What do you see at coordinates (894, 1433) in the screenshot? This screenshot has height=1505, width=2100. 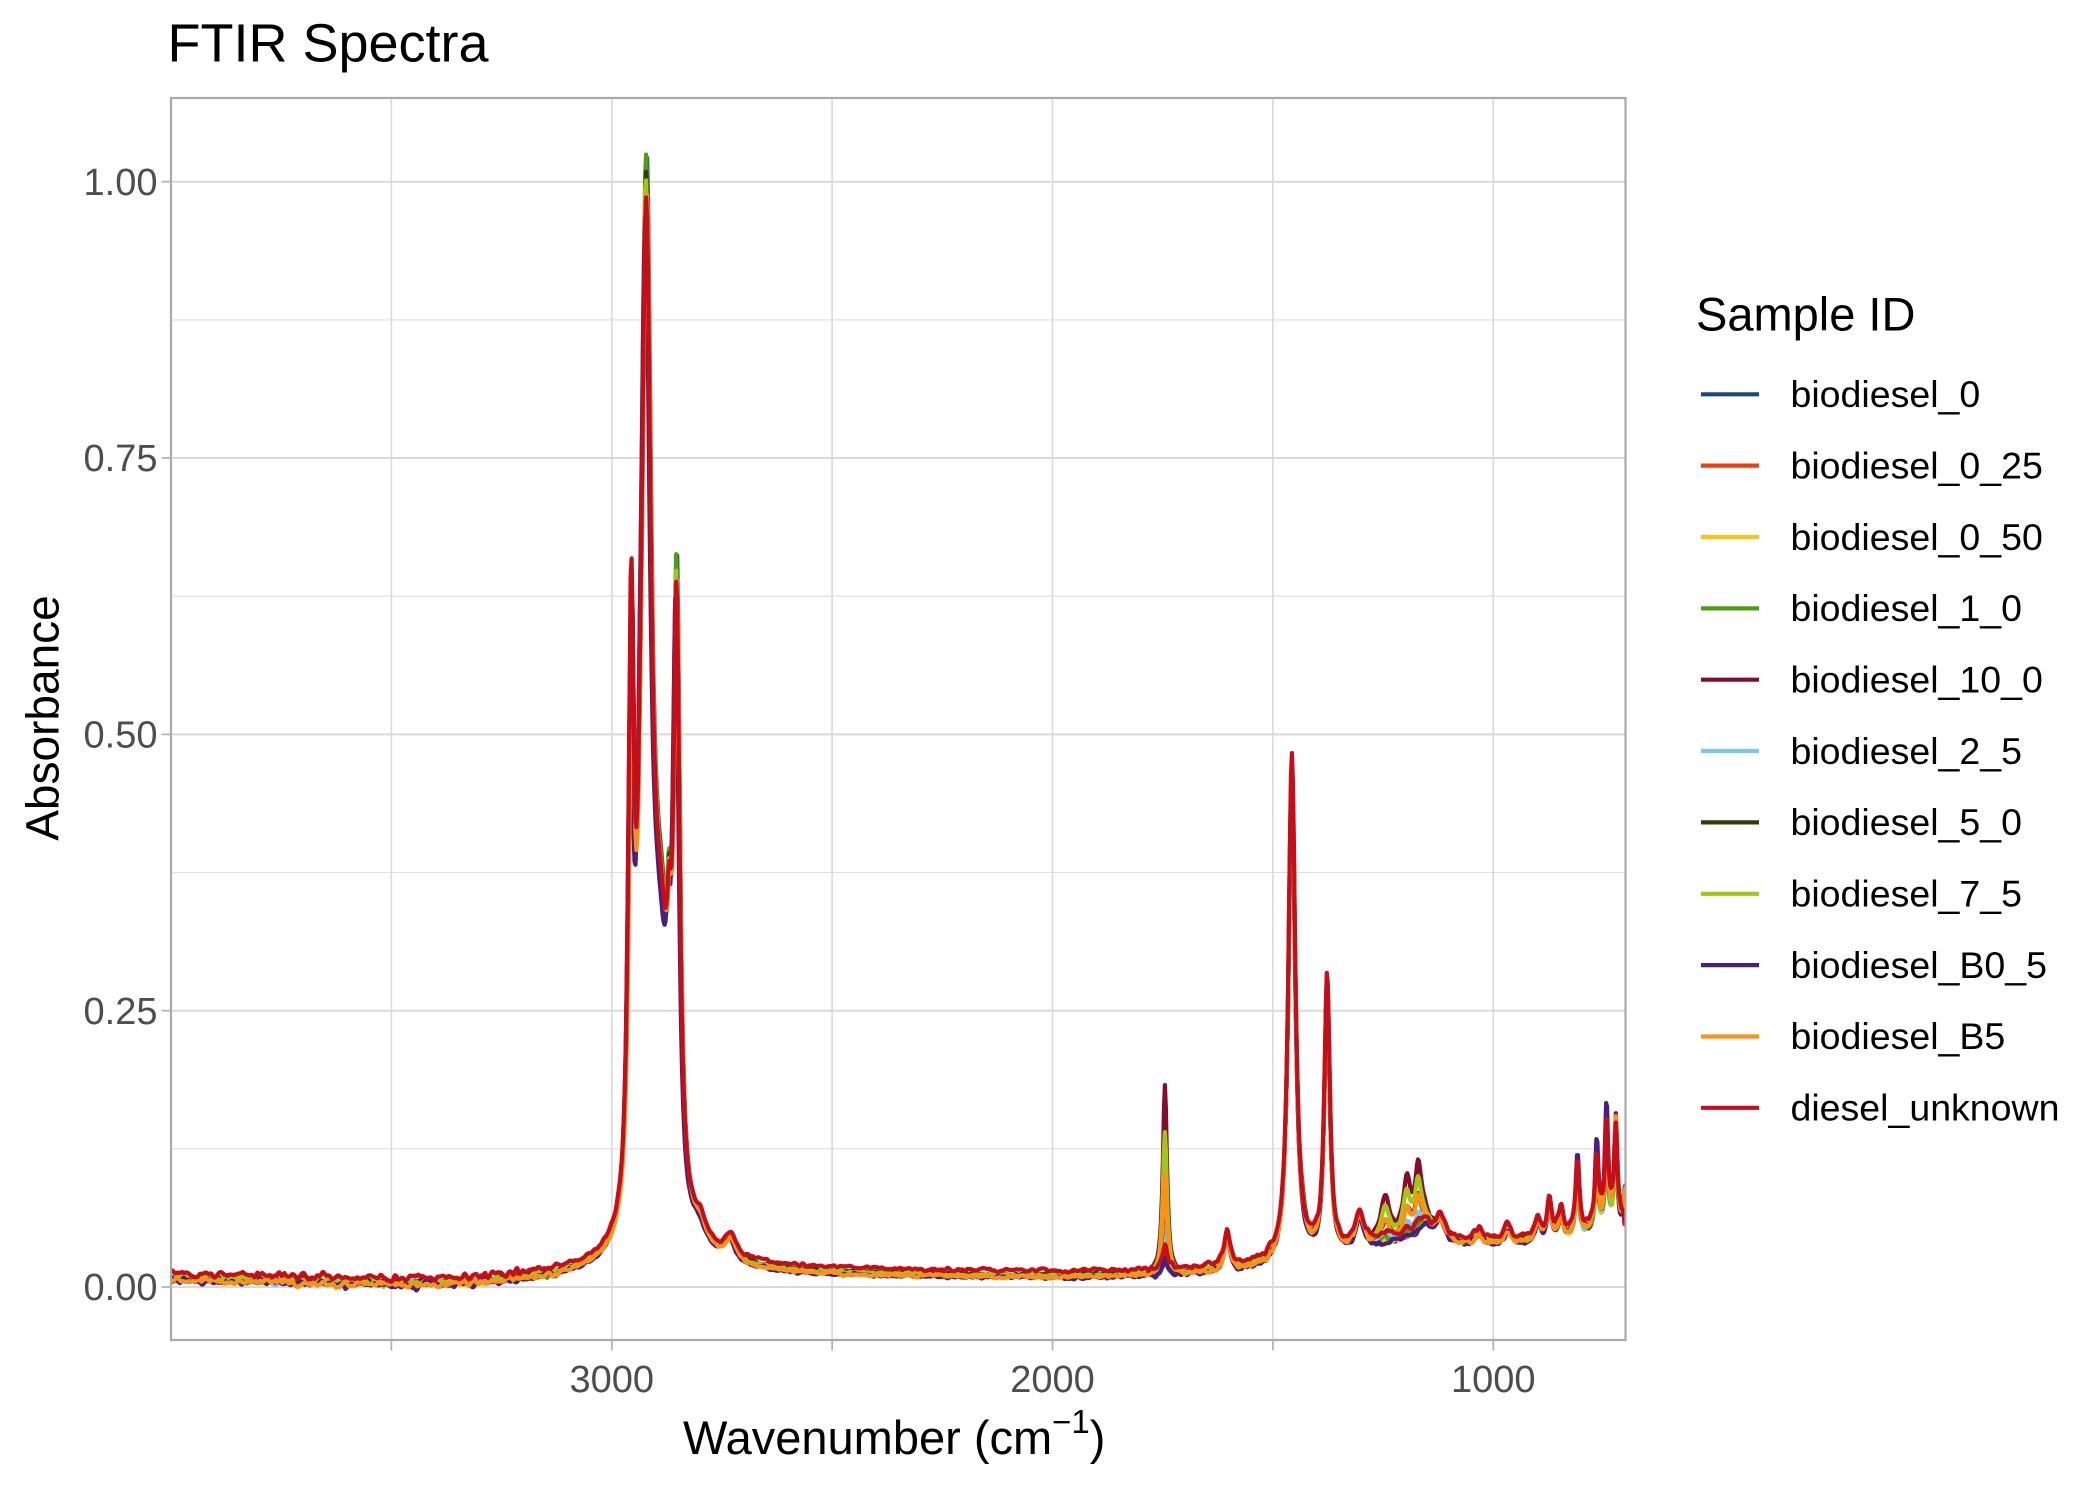 I see `svg-text: Wavenumber (cm−1)` at bounding box center [894, 1433].